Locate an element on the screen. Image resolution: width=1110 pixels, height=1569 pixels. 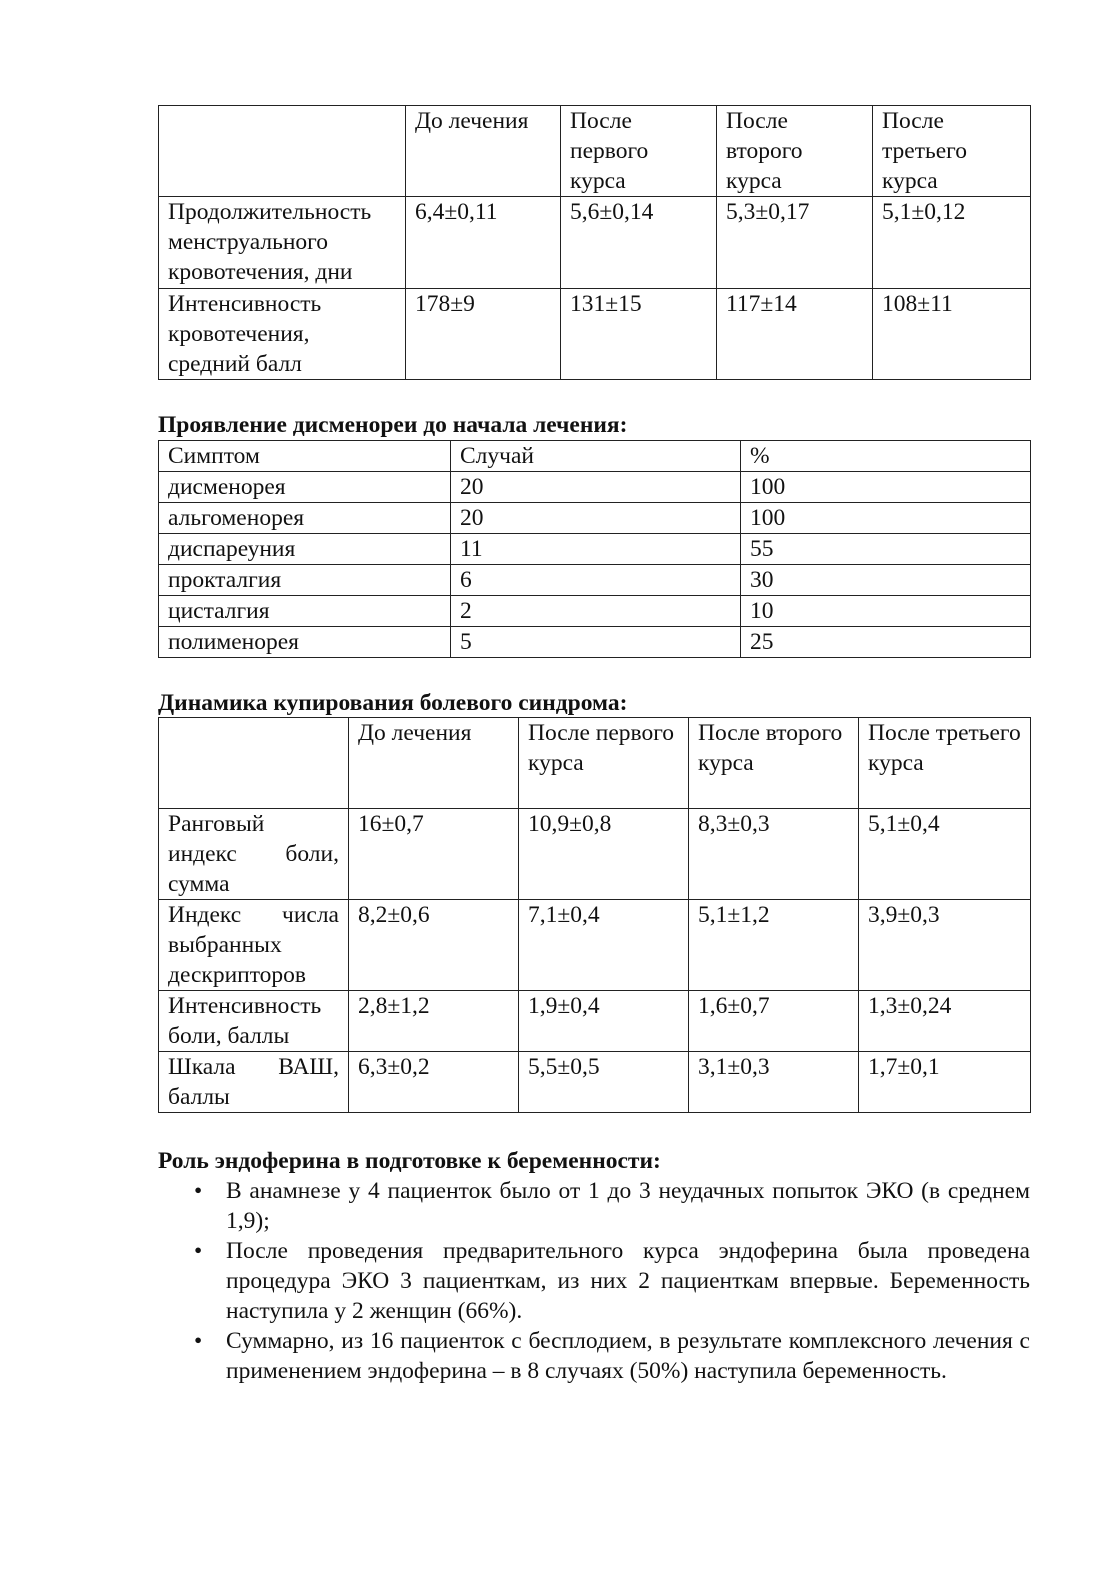
value-cell: 108±11 is located at coordinates (951, 334).